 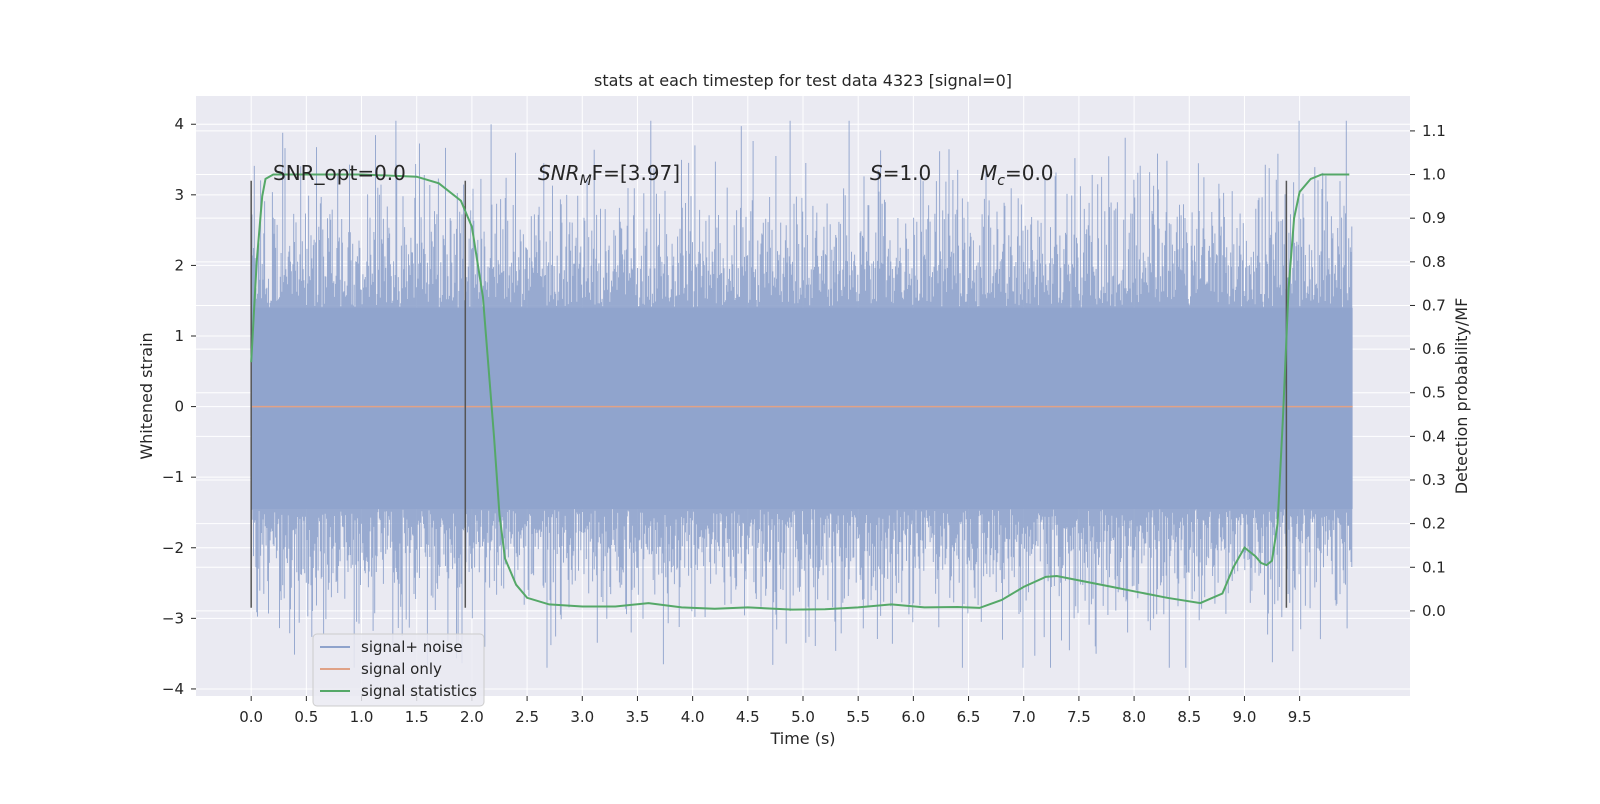 What do you see at coordinates (1434, 480) in the screenshot?
I see `y2-tick-label-8: 0.3` at bounding box center [1434, 480].